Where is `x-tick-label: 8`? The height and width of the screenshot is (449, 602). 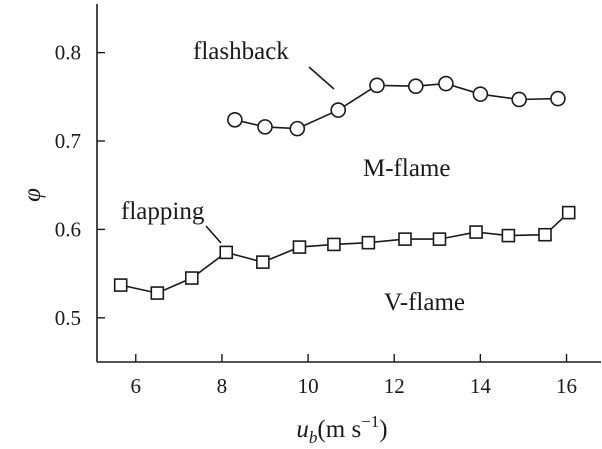 x-tick-label: 8 is located at coordinates (222, 386).